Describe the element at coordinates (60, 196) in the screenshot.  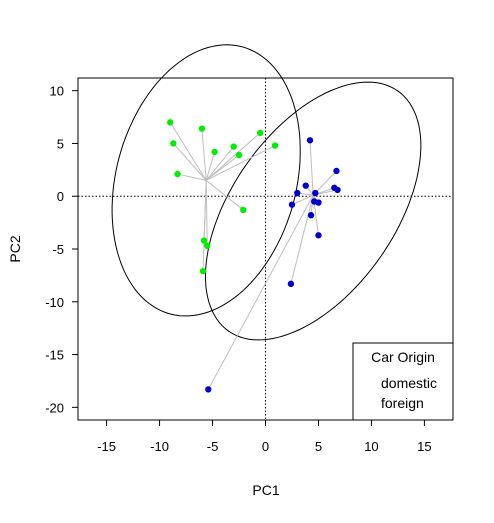
I see `y-tick-label: 0` at that location.